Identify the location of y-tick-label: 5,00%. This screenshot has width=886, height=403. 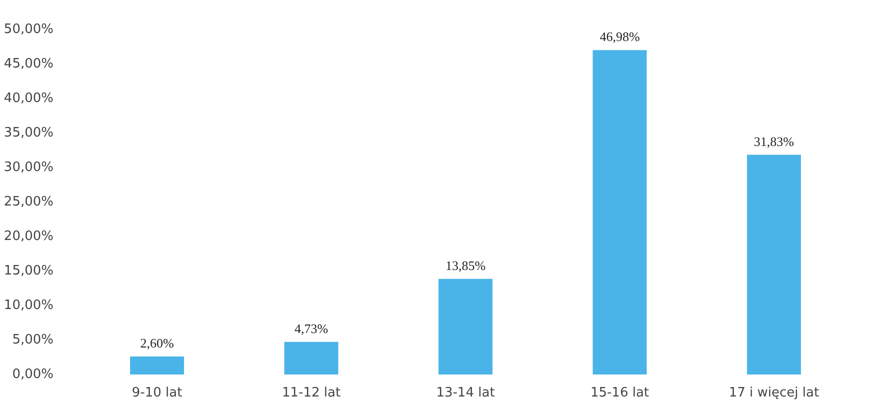
(33, 340).